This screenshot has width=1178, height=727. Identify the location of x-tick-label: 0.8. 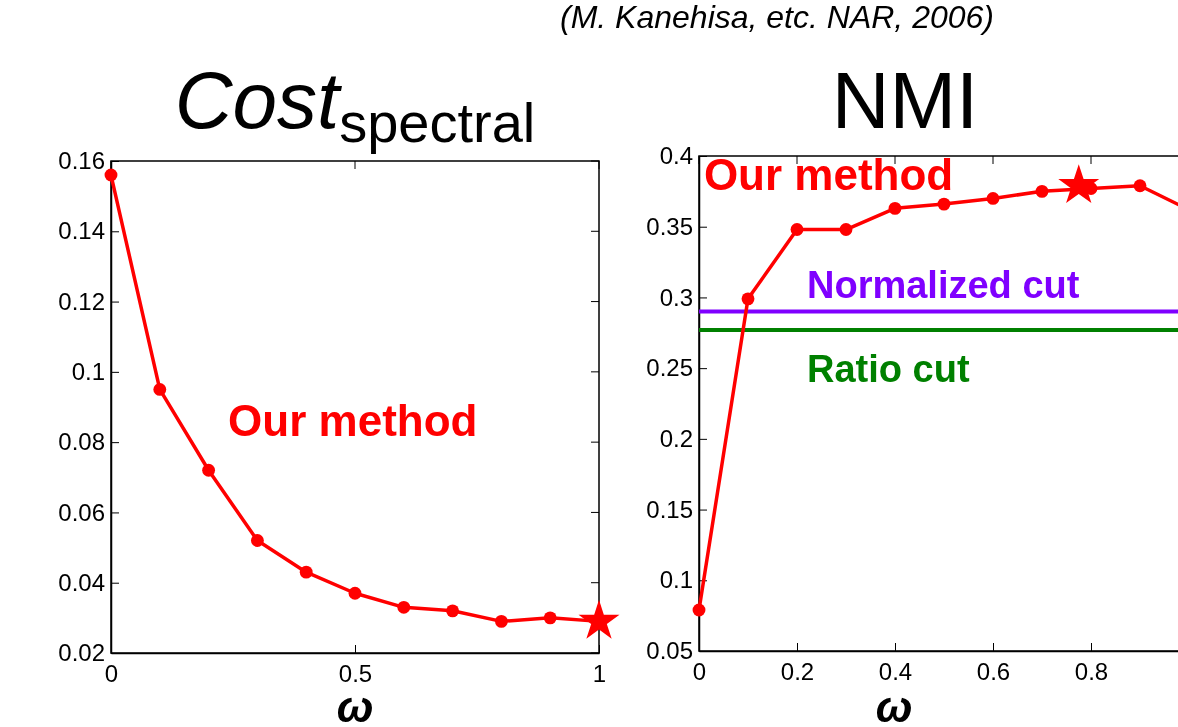
(1091, 672).